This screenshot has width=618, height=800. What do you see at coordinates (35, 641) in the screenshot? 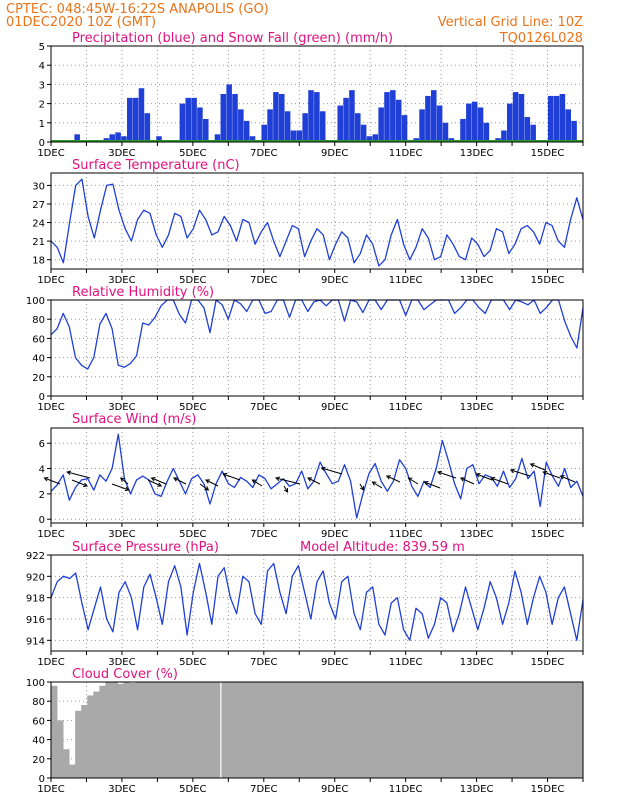
I see `pressure-ytick-label: 914` at bounding box center [35, 641].